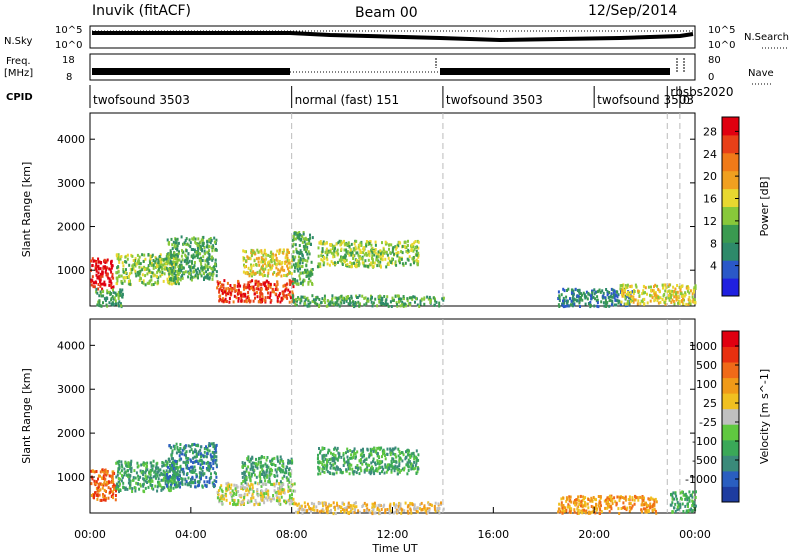 Image resolution: width=800 pixels, height=554 pixels. I want to click on beam-title: Beam 00, so click(386, 13).